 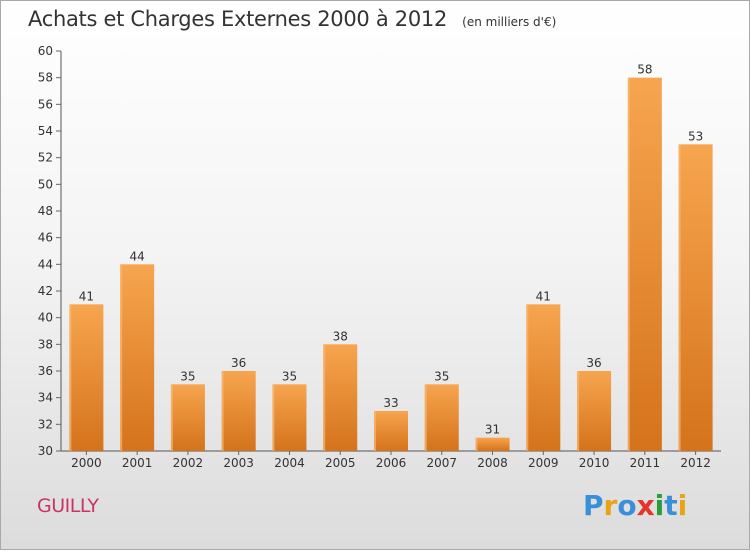 I want to click on logo-letter: o, so click(x=627, y=505).